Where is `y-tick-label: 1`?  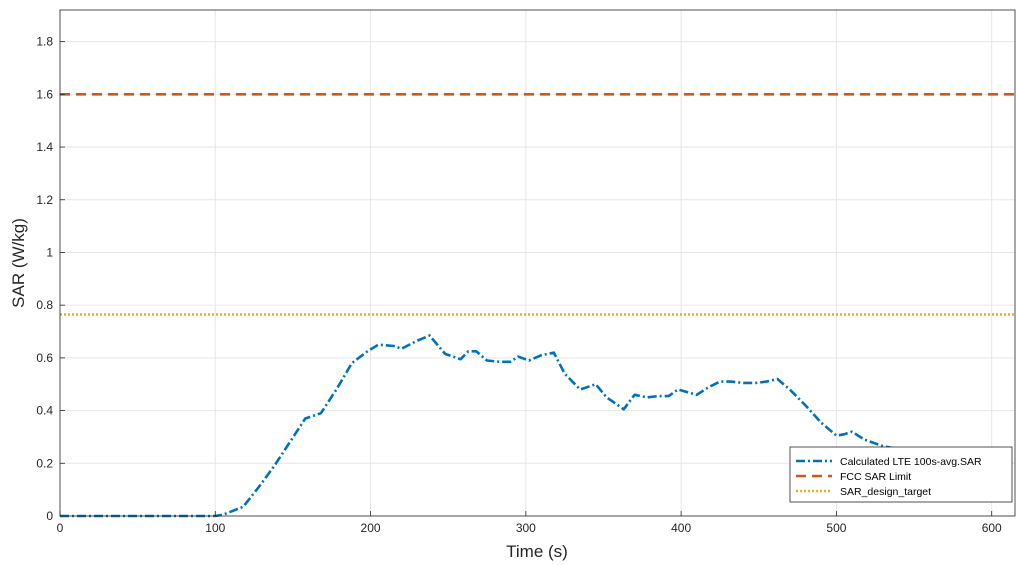
y-tick-label: 1 is located at coordinates (49, 252).